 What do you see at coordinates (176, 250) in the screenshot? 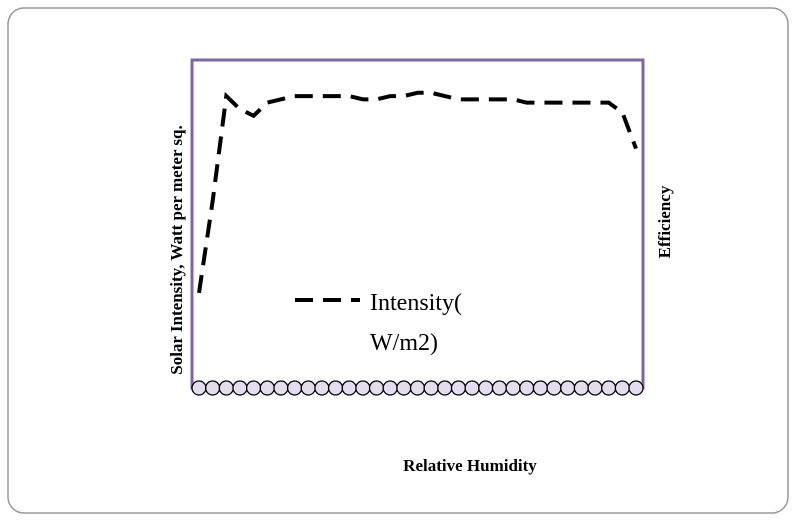
I see `y-axis-label: Solar Intensity, Watt per meter sq.` at bounding box center [176, 250].